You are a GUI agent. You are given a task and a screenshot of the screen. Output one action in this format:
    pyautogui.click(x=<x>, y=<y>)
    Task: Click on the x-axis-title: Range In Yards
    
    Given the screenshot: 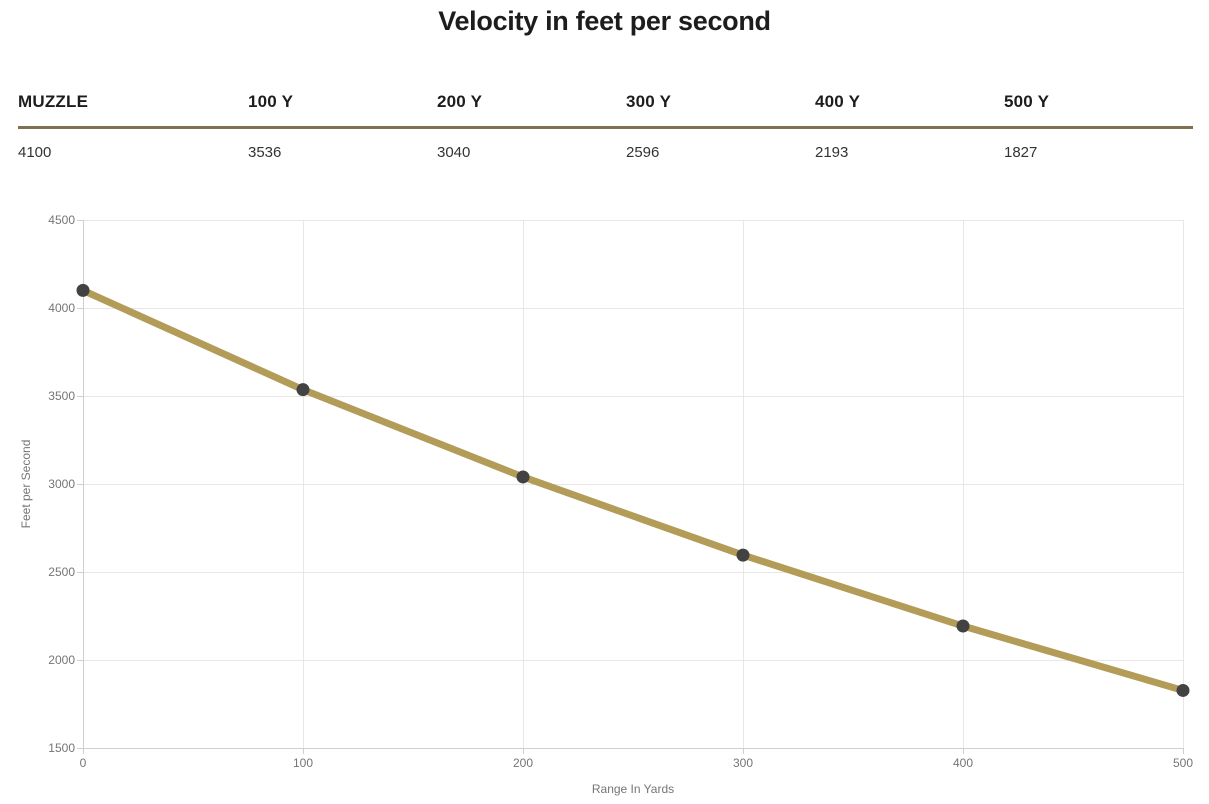 What is the action you would take?
    pyautogui.click(x=633, y=789)
    